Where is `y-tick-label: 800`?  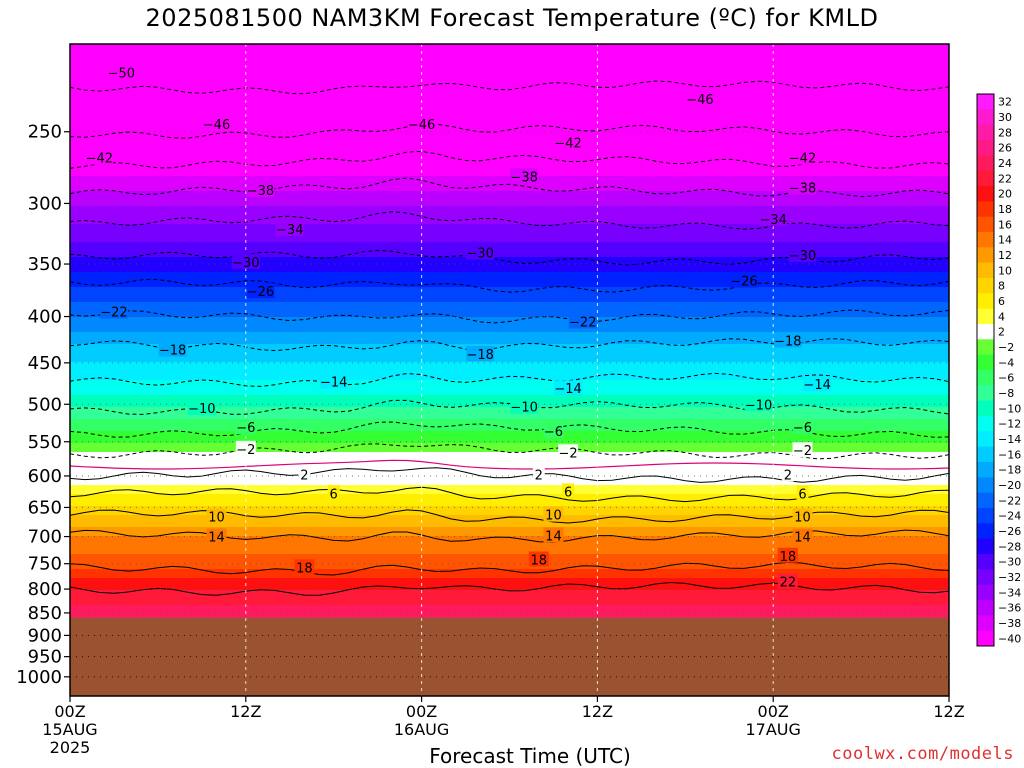
y-tick-label: 800 is located at coordinates (45, 589).